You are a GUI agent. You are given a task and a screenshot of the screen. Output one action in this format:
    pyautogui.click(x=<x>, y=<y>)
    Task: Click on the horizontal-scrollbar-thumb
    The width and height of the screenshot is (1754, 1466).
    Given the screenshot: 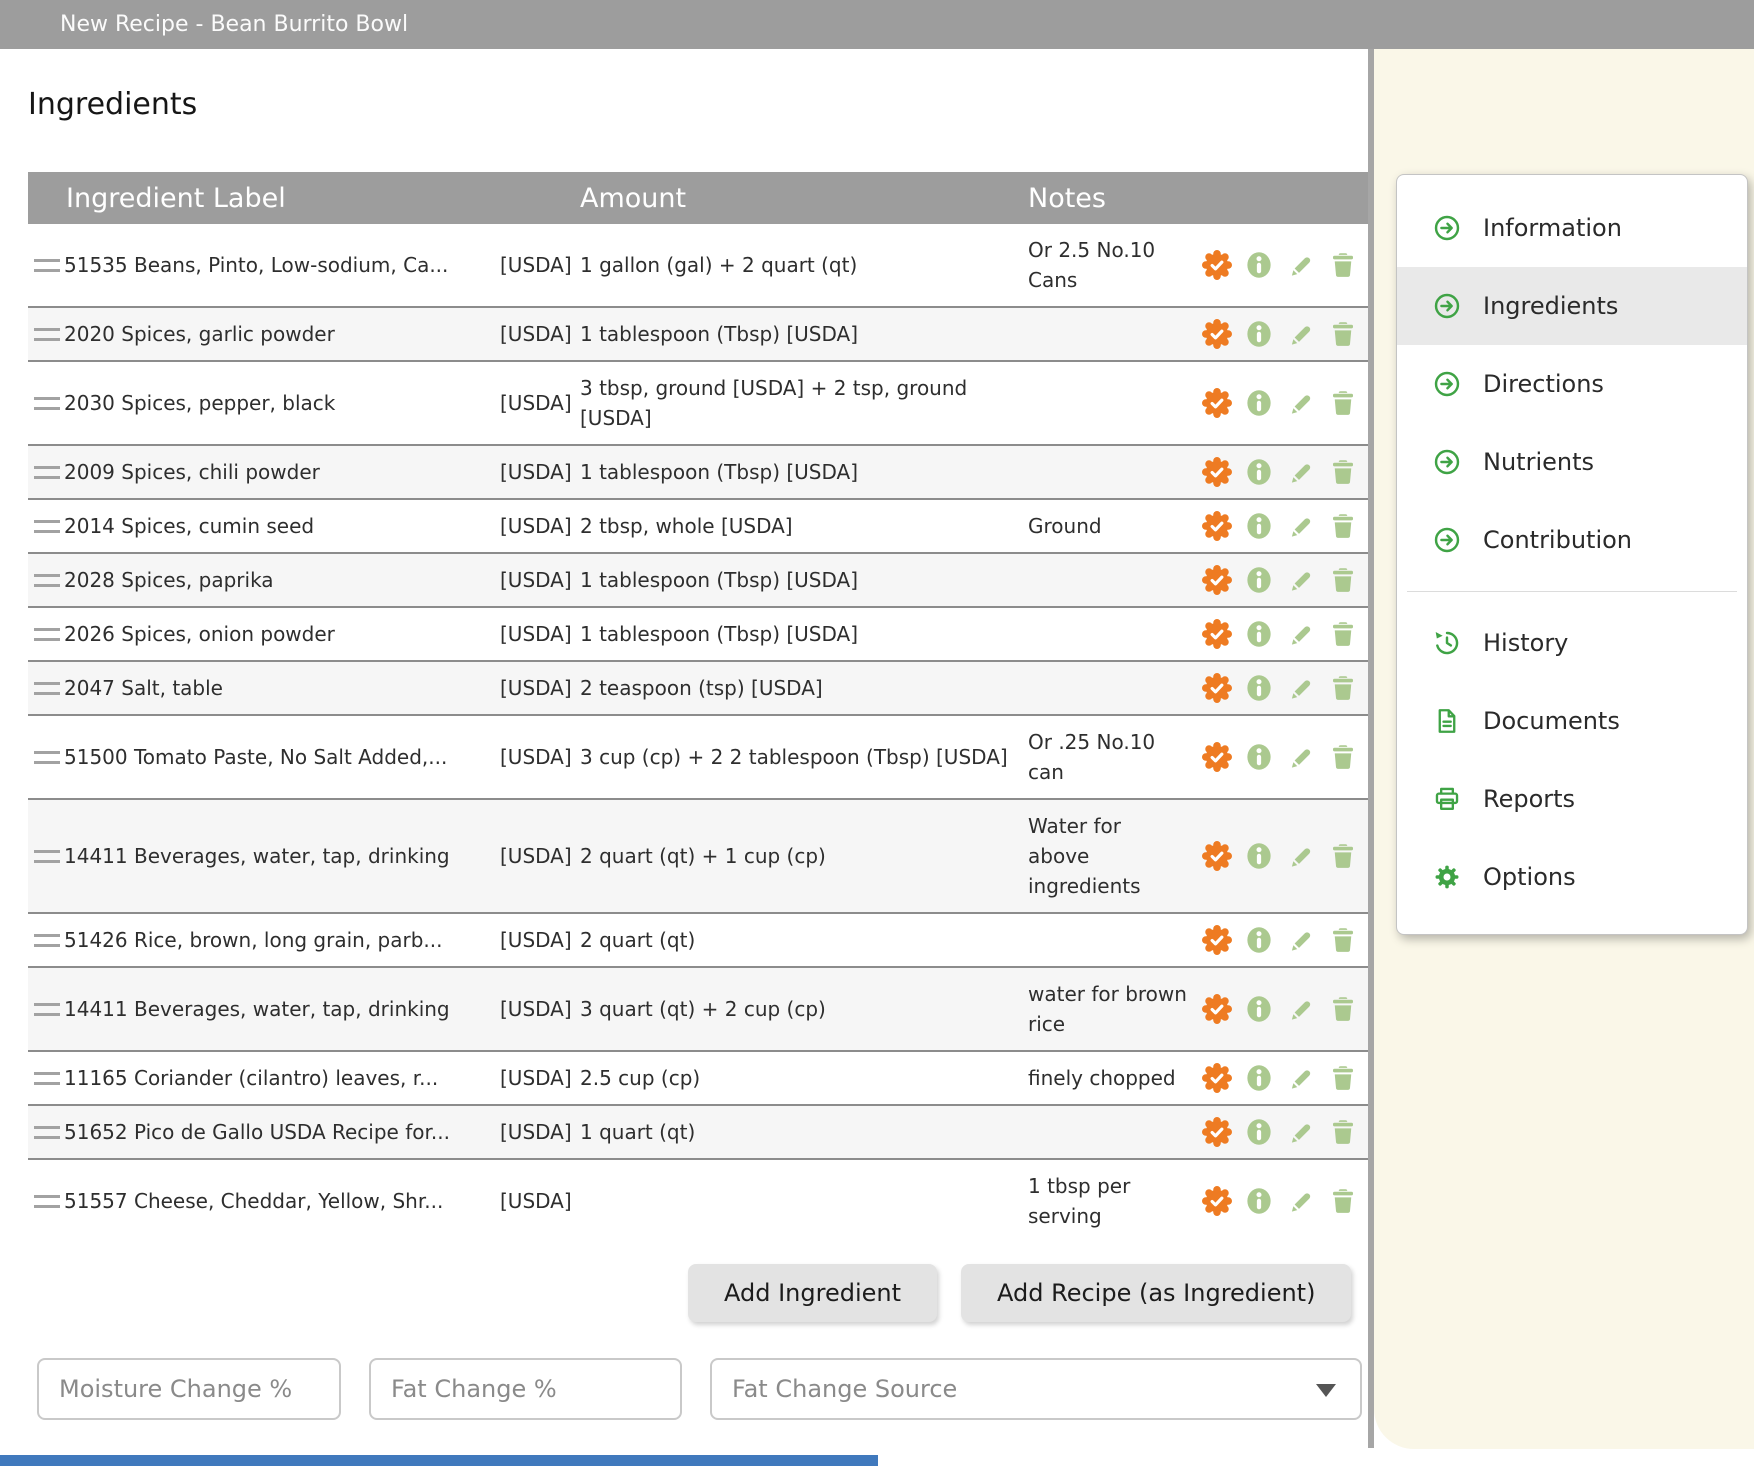 What is the action you would take?
    pyautogui.click(x=439, y=1460)
    